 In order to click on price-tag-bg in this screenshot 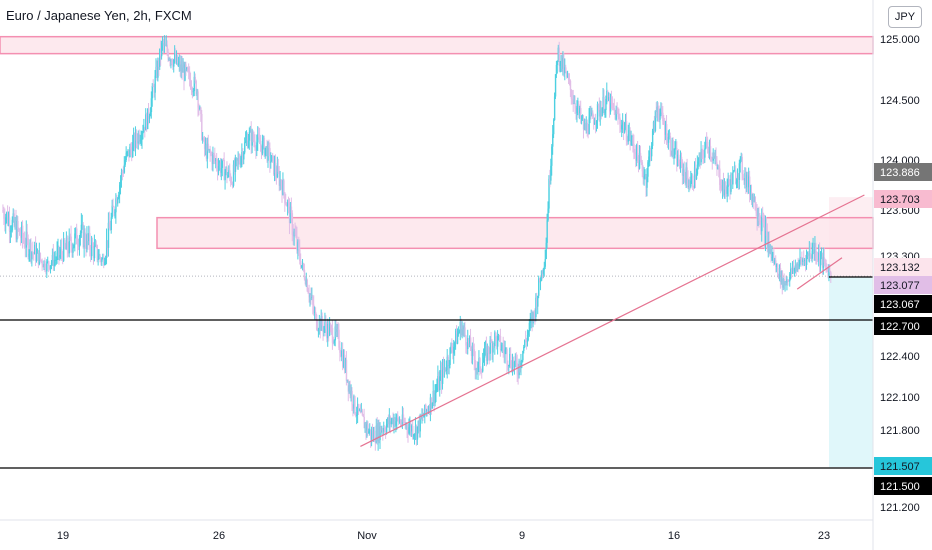, I will do `click(903, 466)`.